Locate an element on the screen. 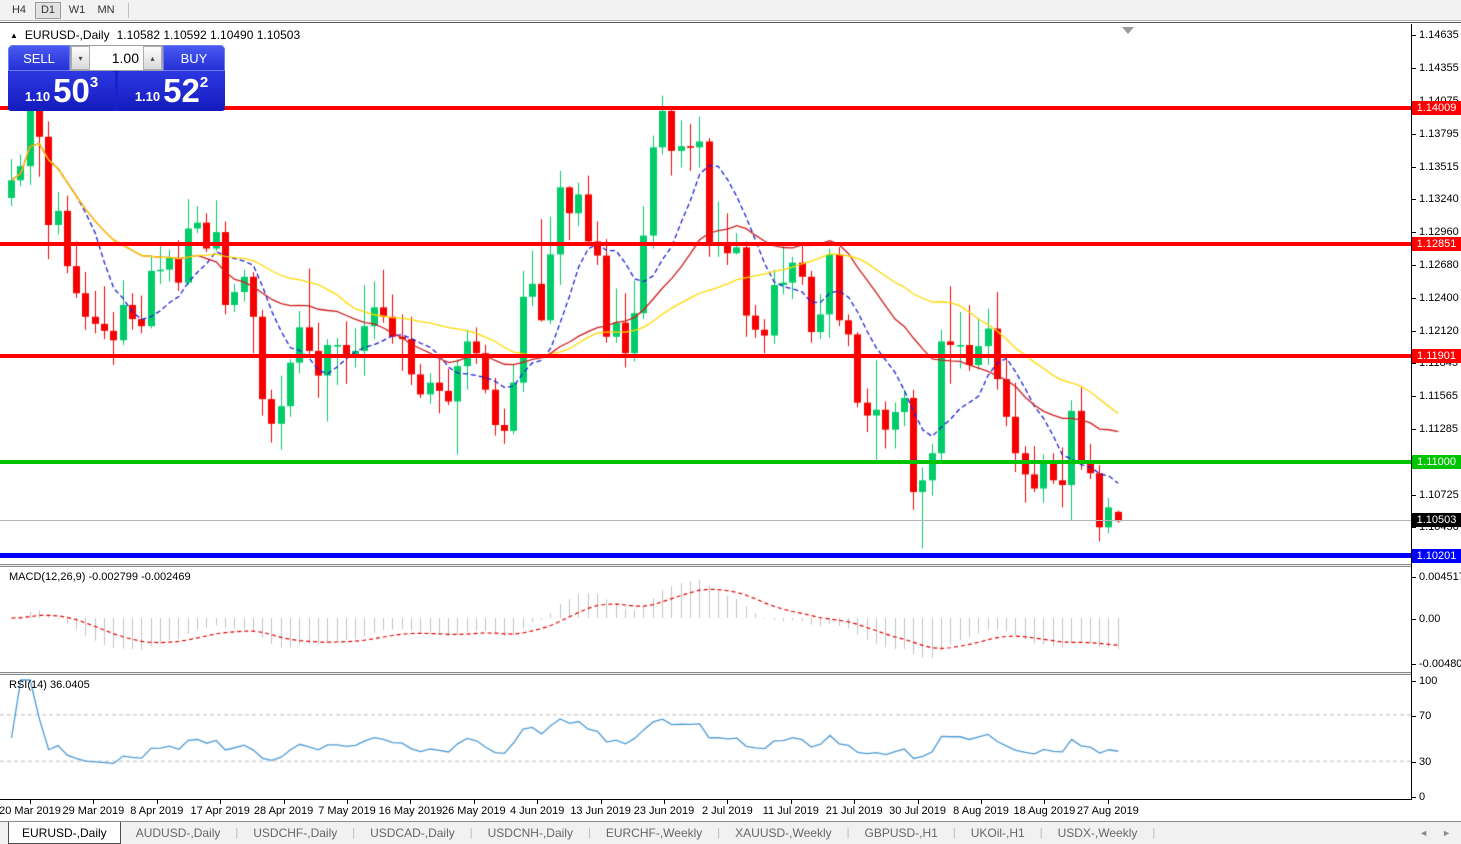 This screenshot has height=844, width=1461. buy-price-display: 1.10 52 2 is located at coordinates (171, 91).